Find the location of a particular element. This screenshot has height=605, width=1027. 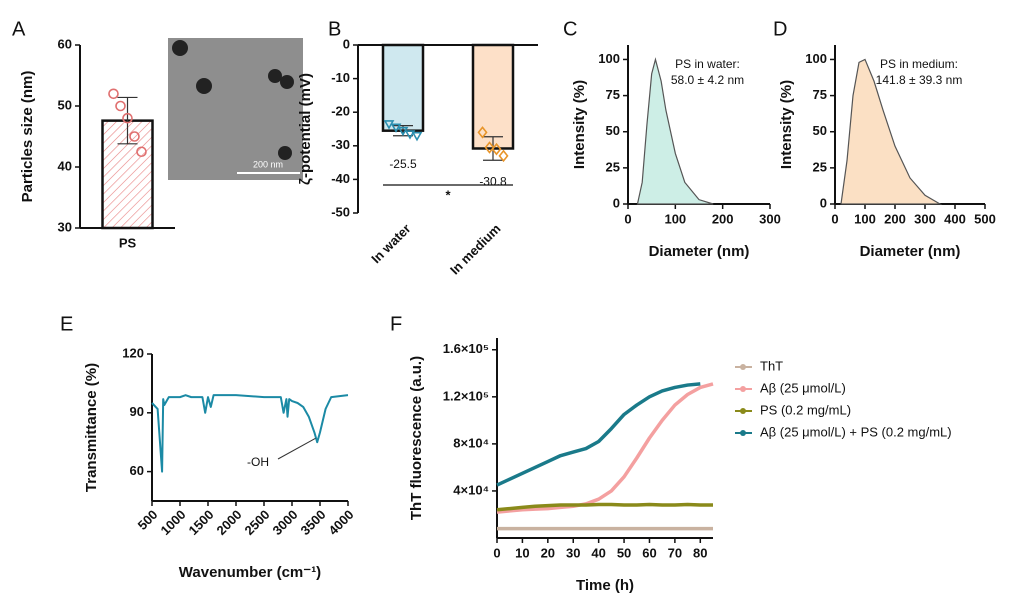

annotation: PS in medium: is located at coordinates (919, 64).